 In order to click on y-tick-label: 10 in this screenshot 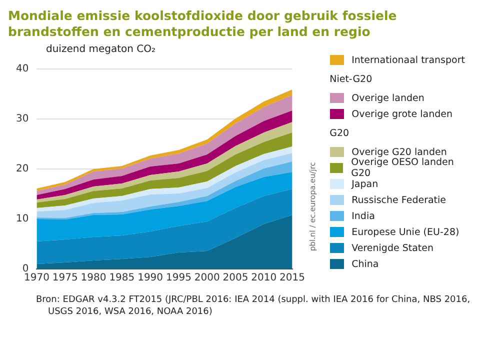, I will do `click(22, 219)`.